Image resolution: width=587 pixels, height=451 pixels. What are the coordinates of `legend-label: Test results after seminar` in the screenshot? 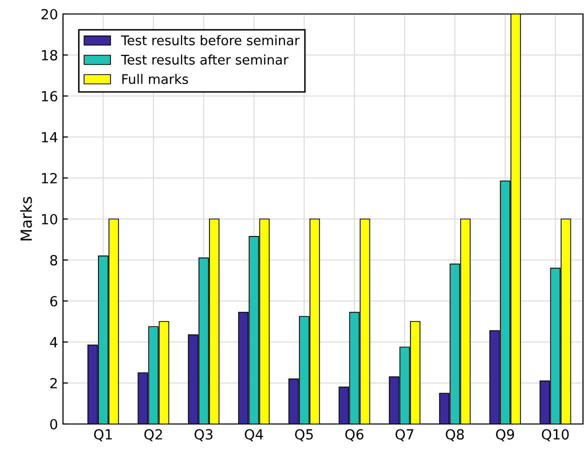 It's located at (204, 59).